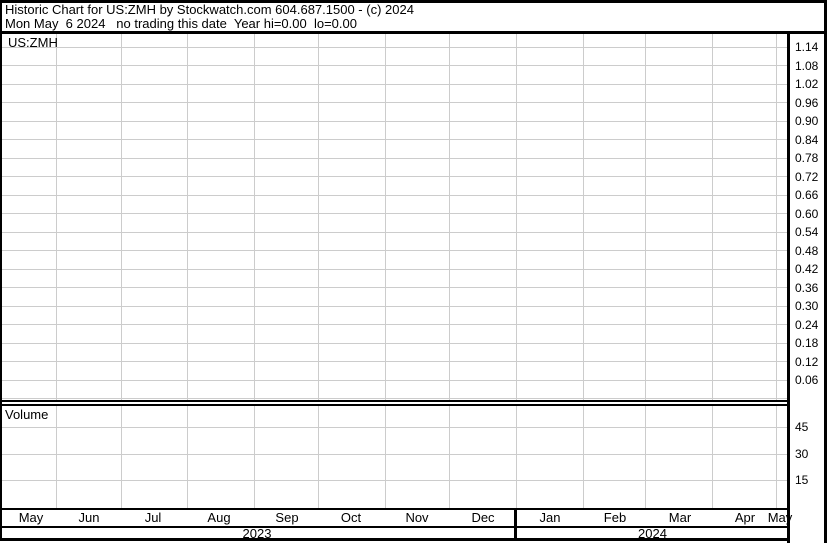  What do you see at coordinates (802, 480) in the screenshot?
I see `volume-tick-label: 15` at bounding box center [802, 480].